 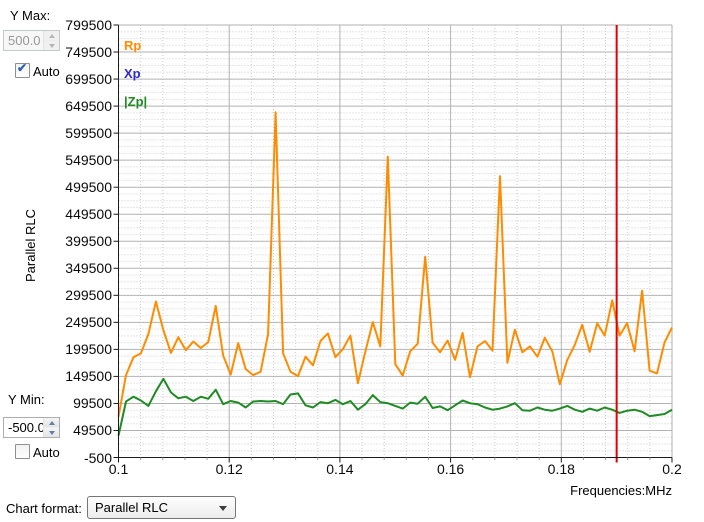 I want to click on y-tick-label: 249500, so click(x=88, y=322).